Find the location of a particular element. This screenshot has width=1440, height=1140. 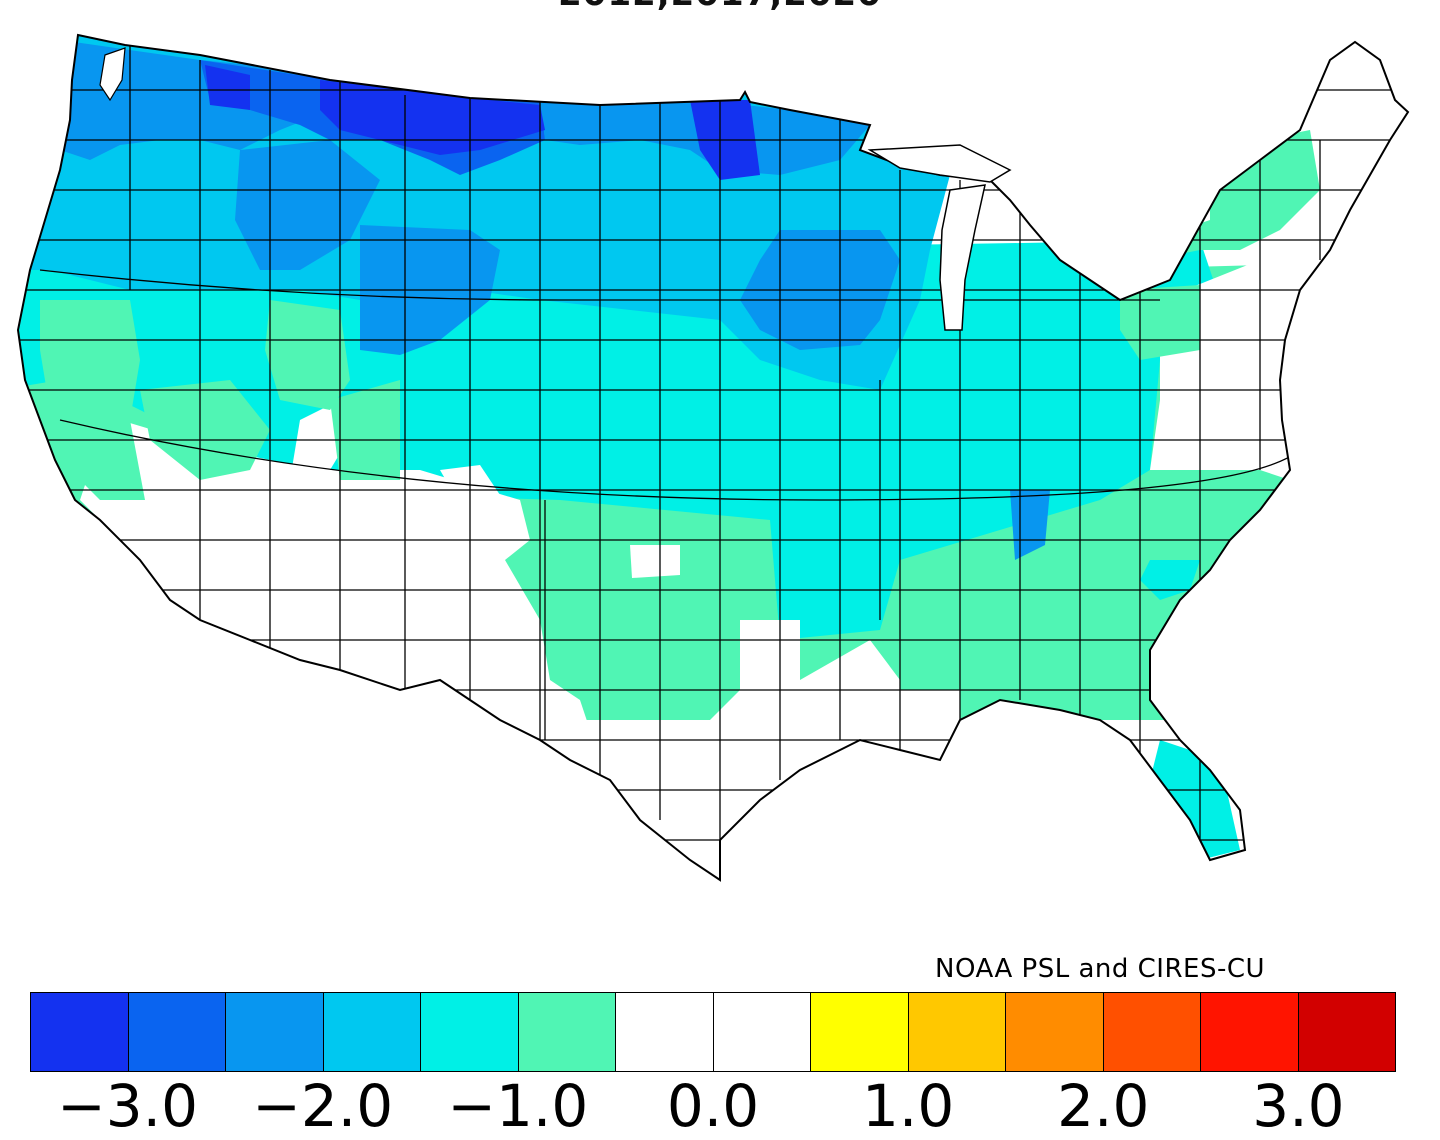

map-title: 2012,2017,2020 is located at coordinates (720, 7).